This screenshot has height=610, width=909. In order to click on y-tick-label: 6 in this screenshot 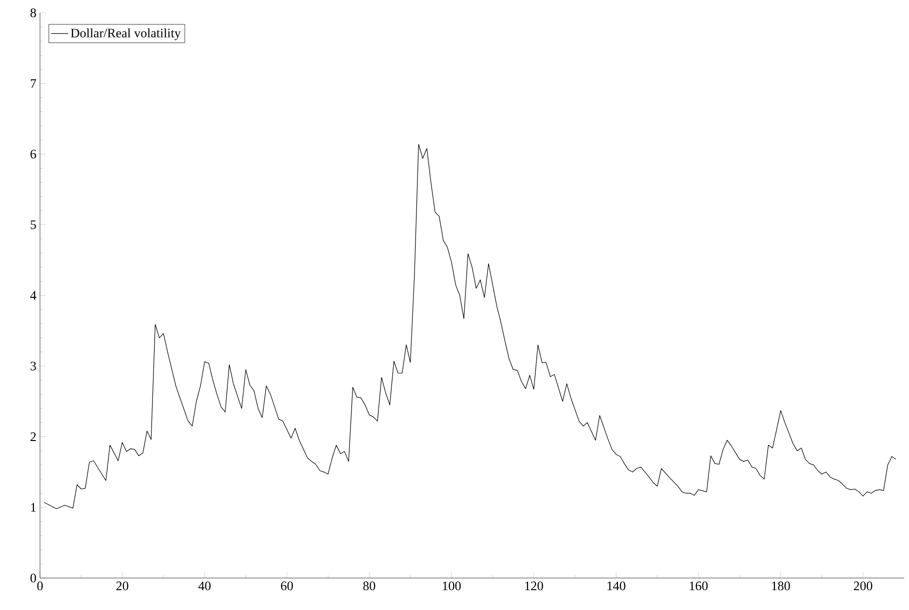, I will do `click(33, 154)`.